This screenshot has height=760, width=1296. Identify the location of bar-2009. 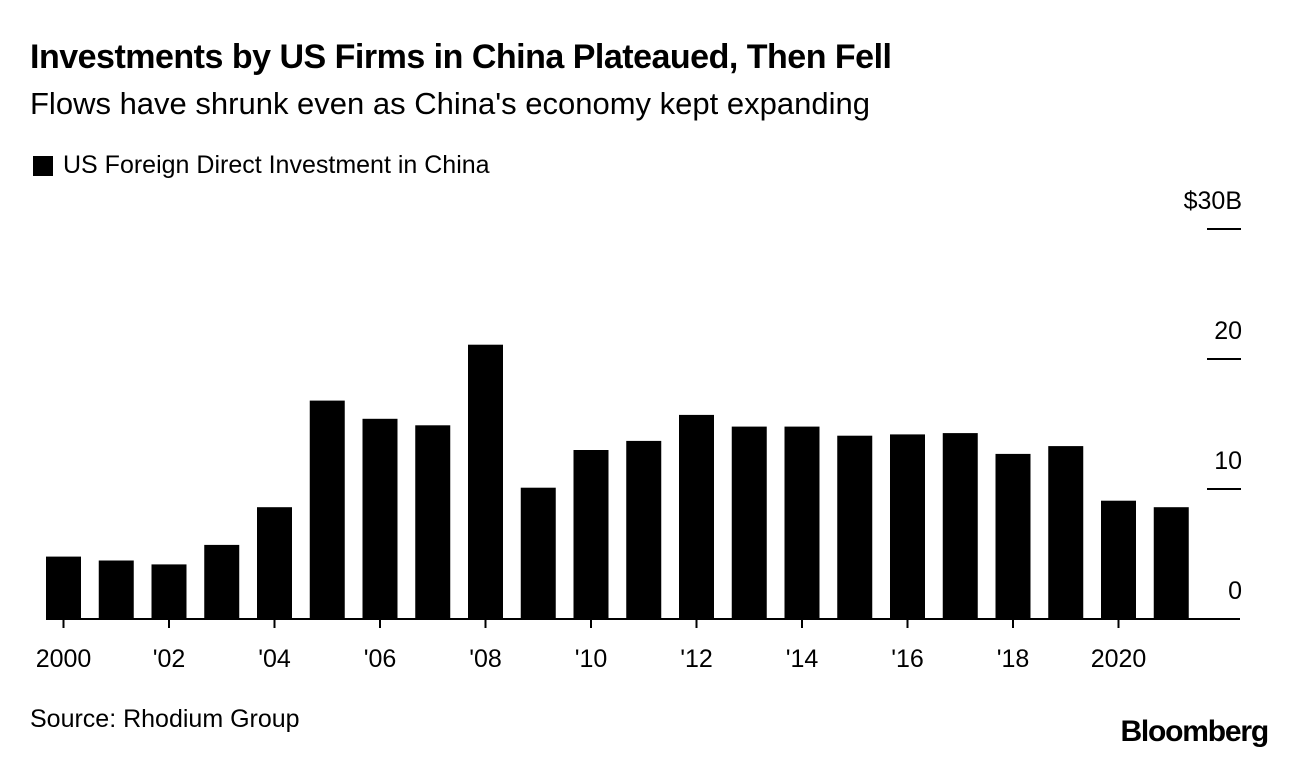
(538, 553).